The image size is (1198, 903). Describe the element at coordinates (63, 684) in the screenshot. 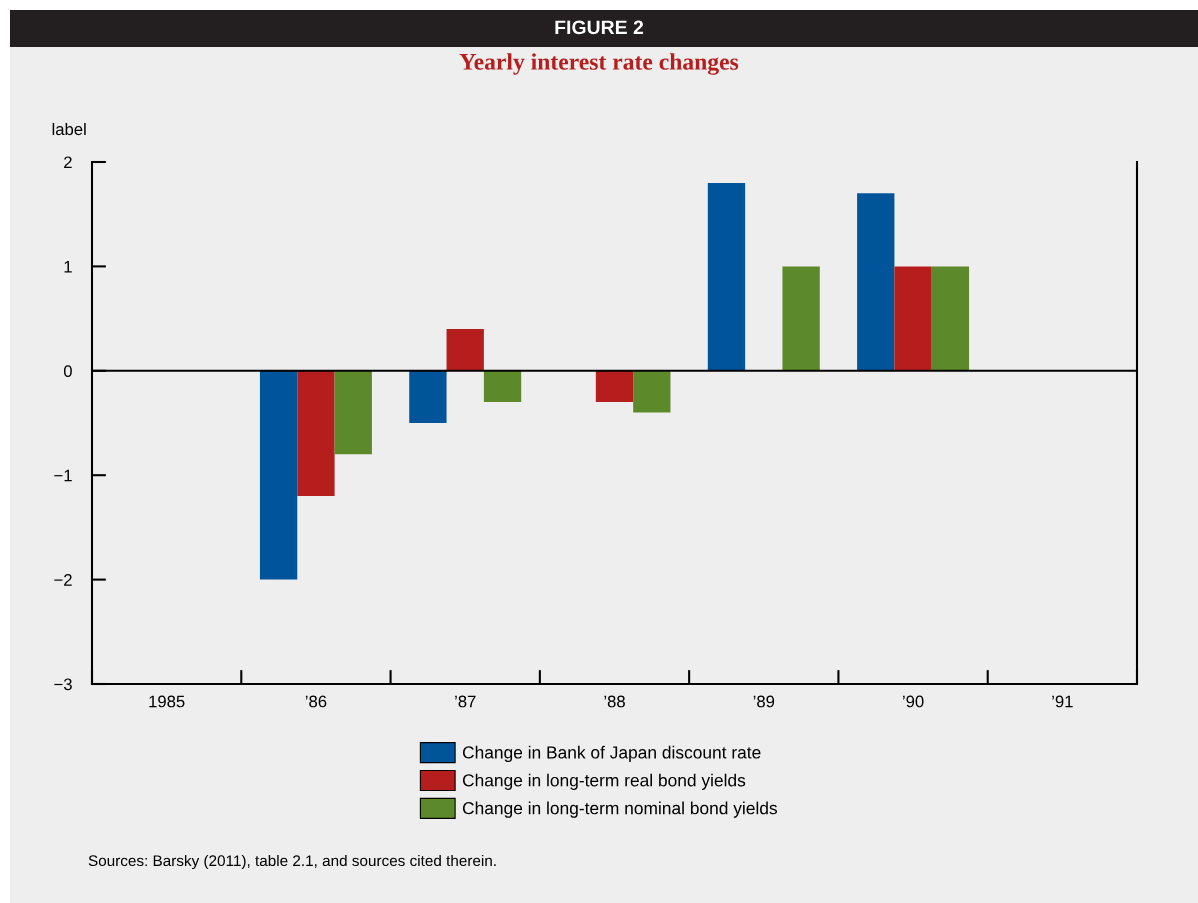

I see `y-tick-label: −3` at that location.